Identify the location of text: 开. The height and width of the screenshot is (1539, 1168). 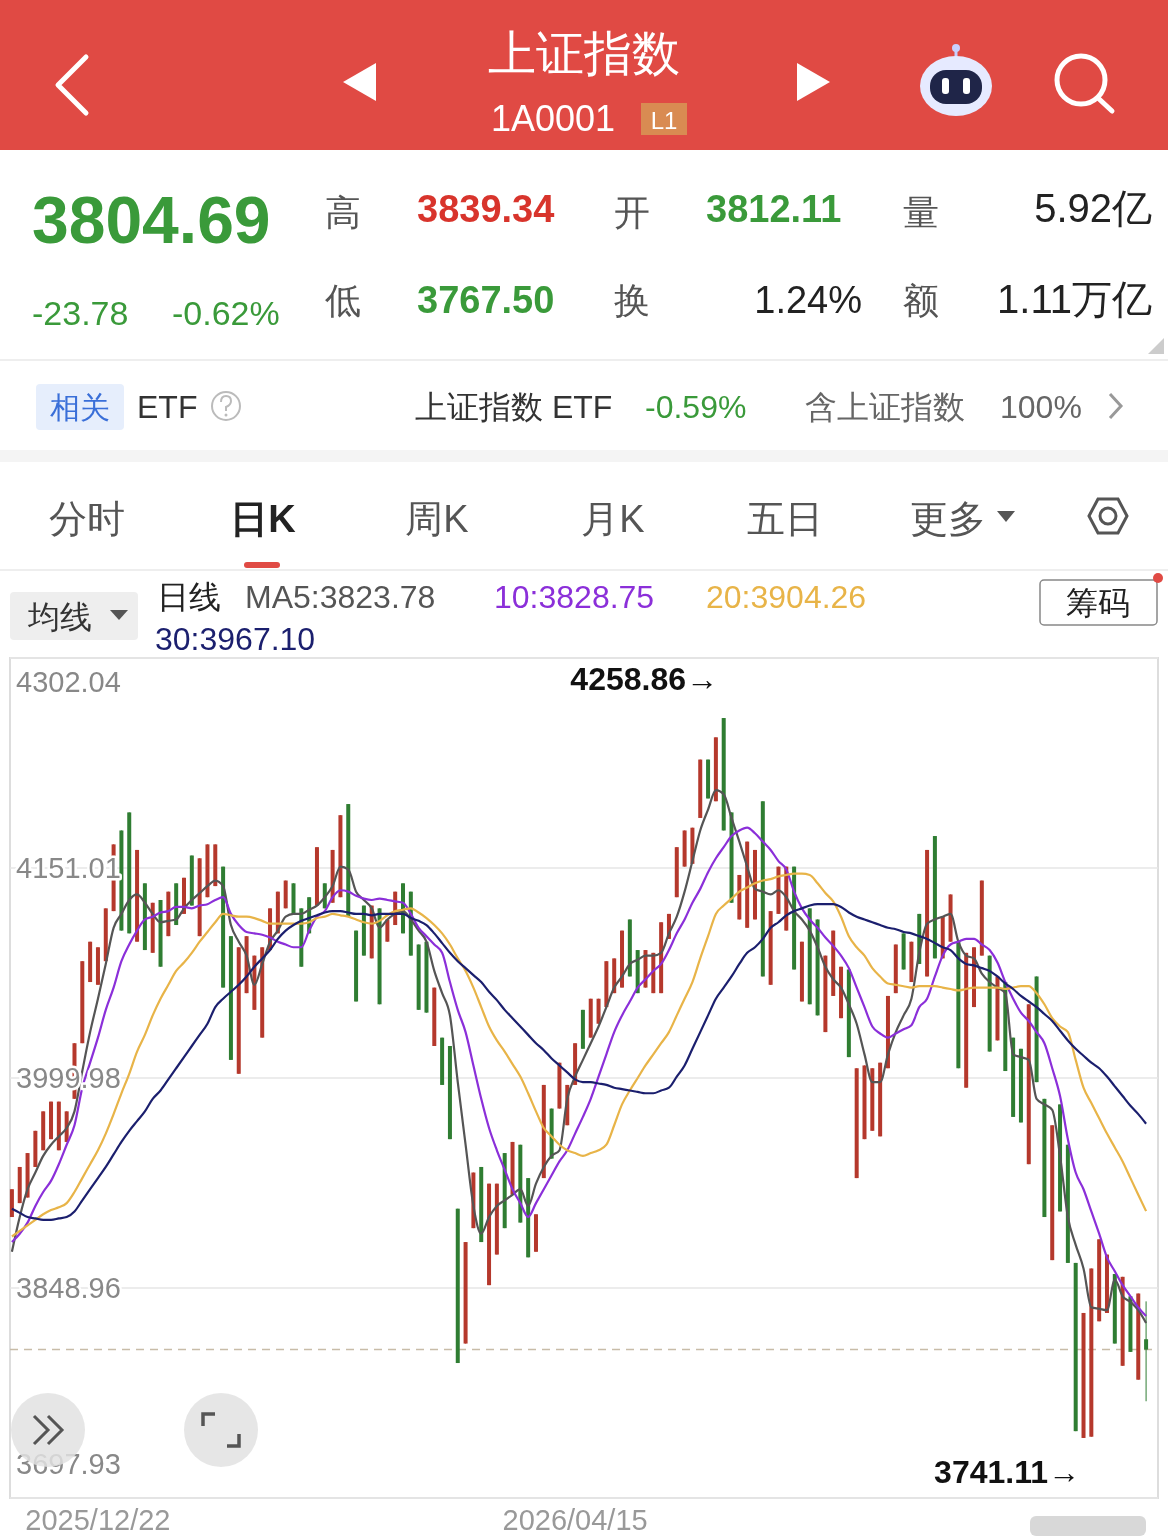
(632, 212).